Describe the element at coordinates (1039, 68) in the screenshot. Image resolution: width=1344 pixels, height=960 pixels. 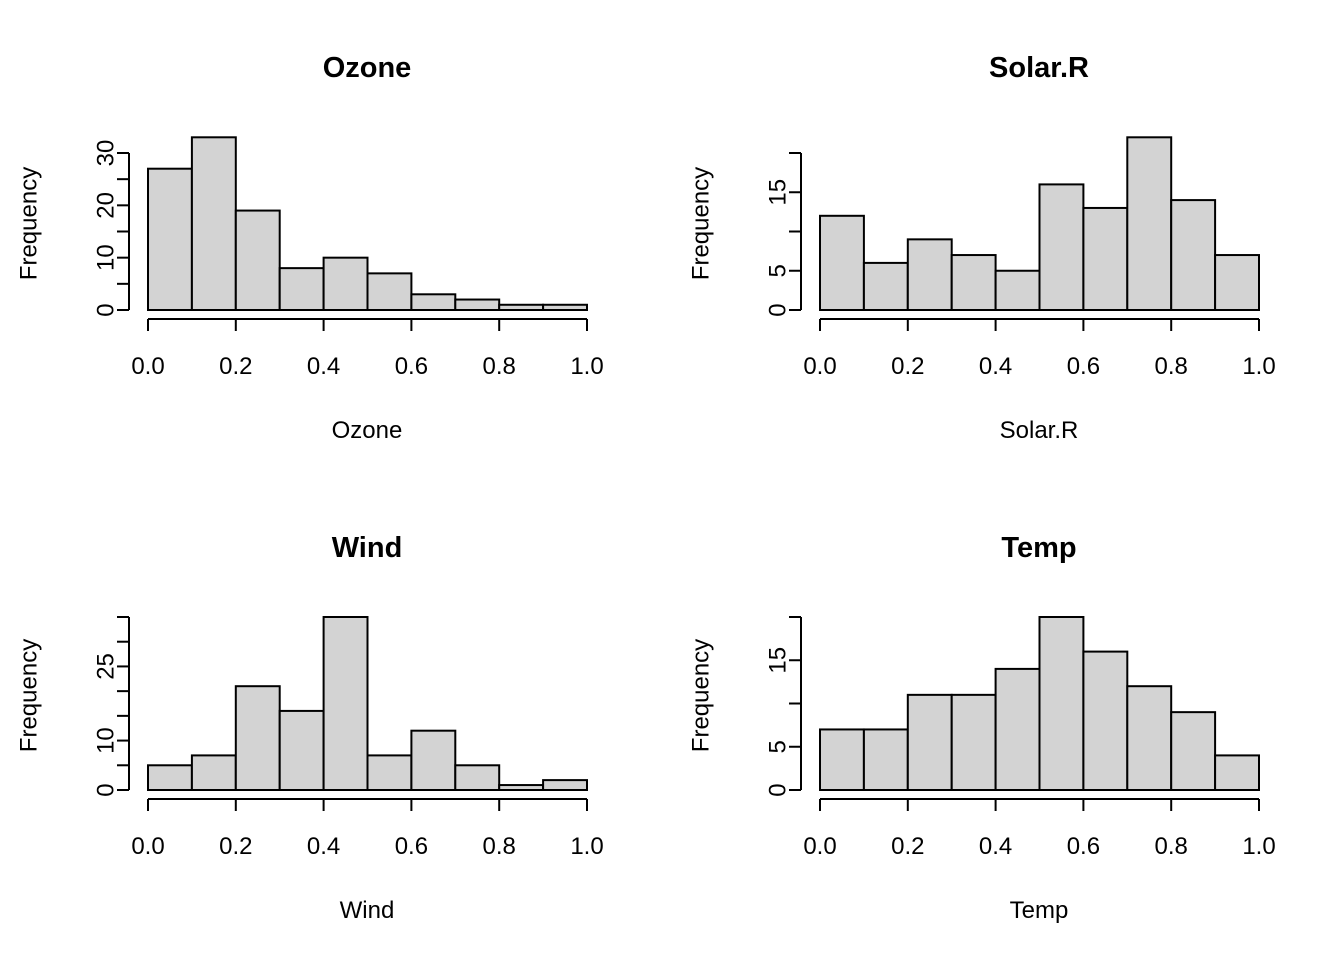
I see `panel-title: Solar.R` at that location.